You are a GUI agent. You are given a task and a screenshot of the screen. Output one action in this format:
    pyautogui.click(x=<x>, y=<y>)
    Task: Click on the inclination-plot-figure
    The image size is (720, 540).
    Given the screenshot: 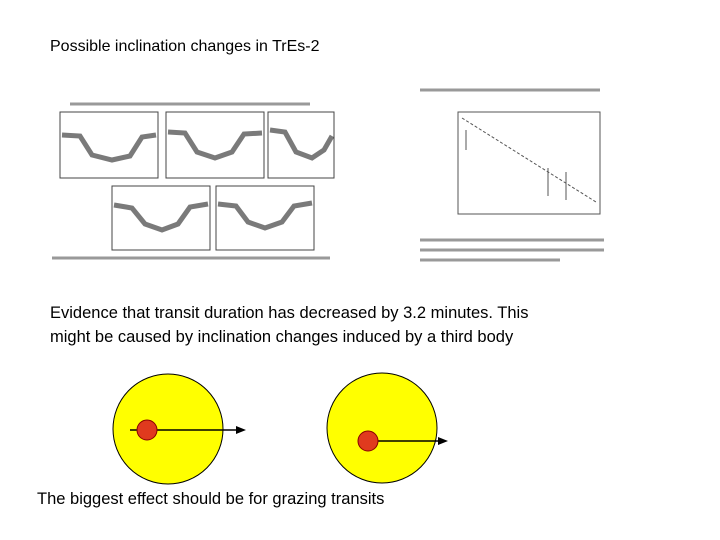 What is the action you would take?
    pyautogui.click(x=512, y=175)
    